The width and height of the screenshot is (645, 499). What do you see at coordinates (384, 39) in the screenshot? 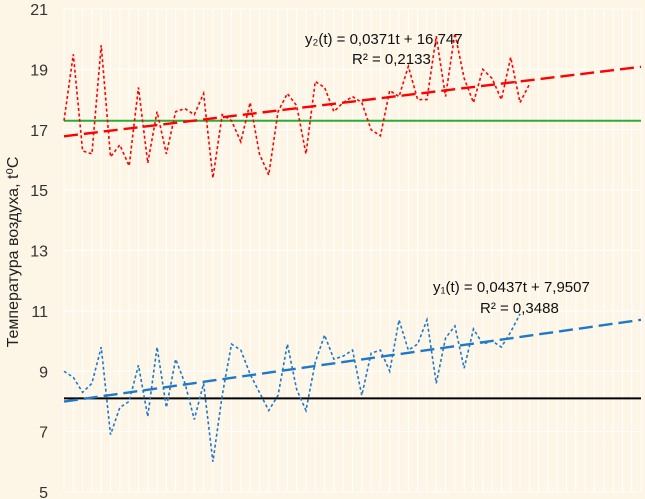
I see `y2-equation: y₂(t) = 0,0371t + 16,747` at bounding box center [384, 39].